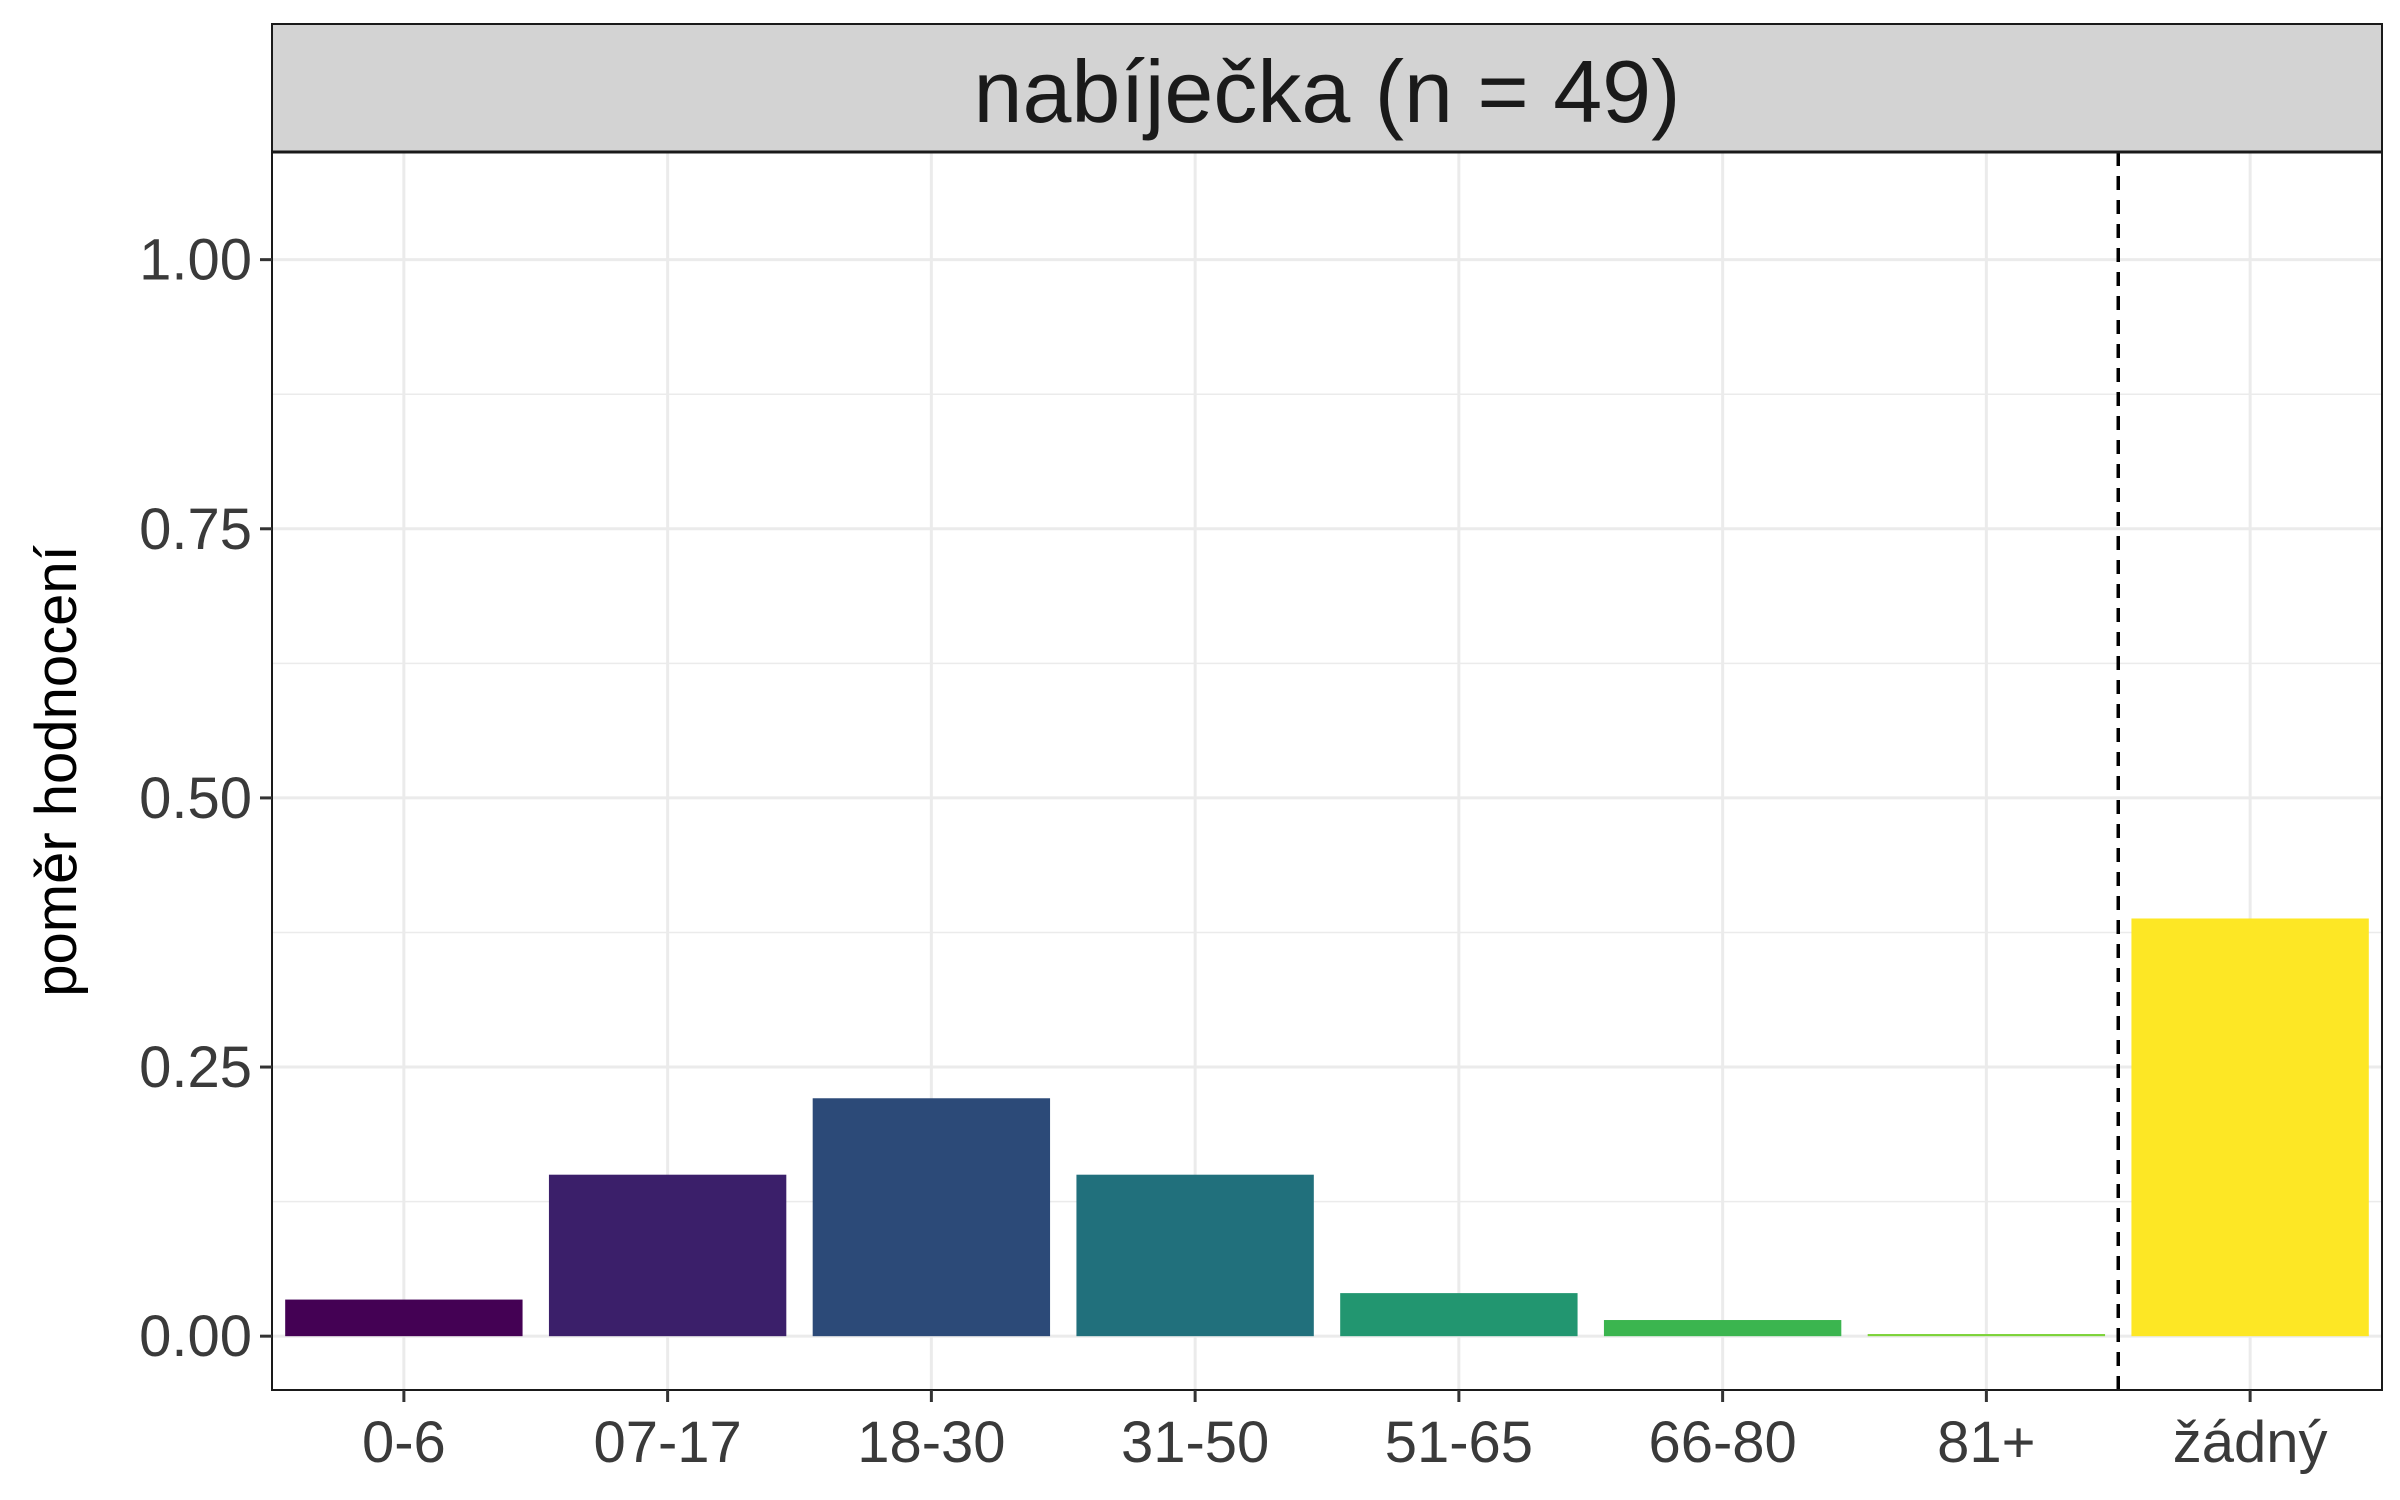 The width and height of the screenshot is (2400, 1500). Describe the element at coordinates (195, 260) in the screenshot. I see `y-tick-label: 1.00` at that location.